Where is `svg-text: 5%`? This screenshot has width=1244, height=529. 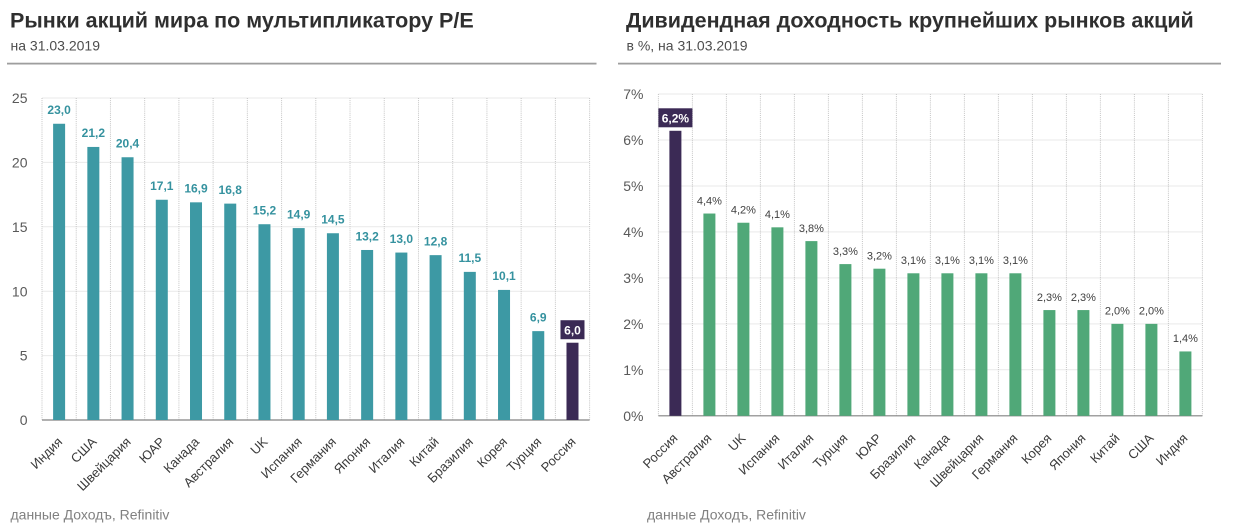 svg-text: 5% is located at coordinates (633, 186).